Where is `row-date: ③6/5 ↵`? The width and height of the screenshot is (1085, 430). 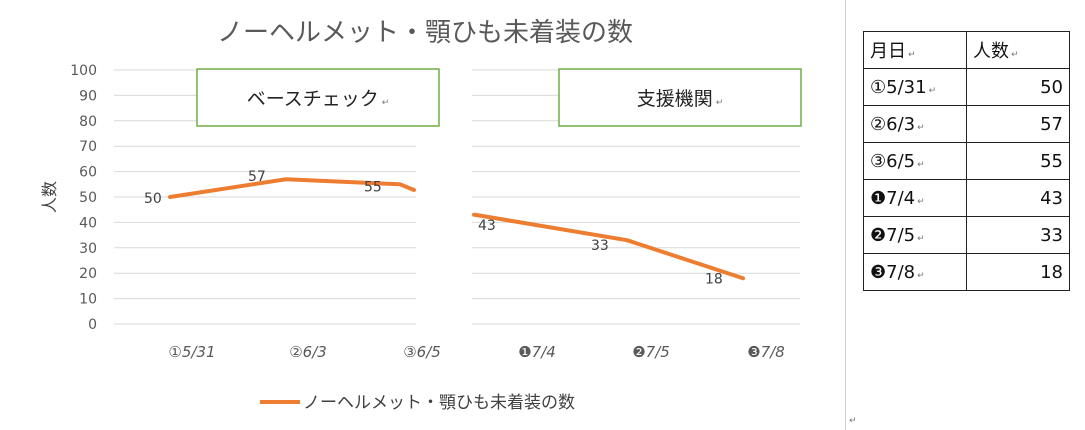 row-date: ③6/5 ↵ is located at coordinates (915, 161).